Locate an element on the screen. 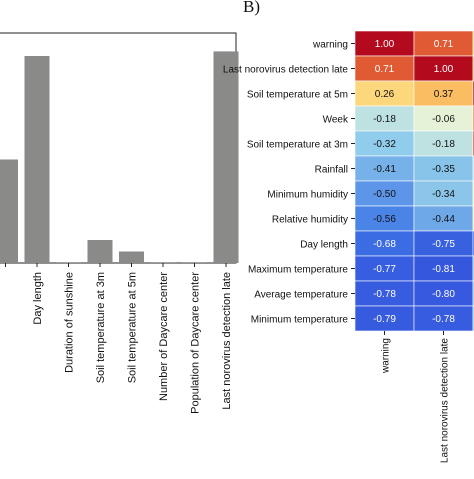 The image size is (474, 479). heat-value-6-1: -0.34 is located at coordinates (443, 194).